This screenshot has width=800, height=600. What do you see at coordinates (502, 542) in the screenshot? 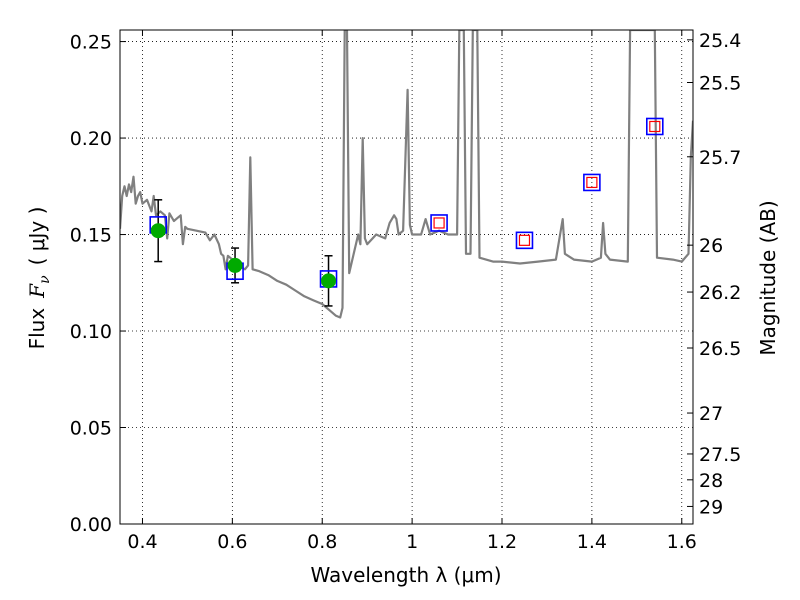
I see `x-tick-label: 1.2` at bounding box center [502, 542].